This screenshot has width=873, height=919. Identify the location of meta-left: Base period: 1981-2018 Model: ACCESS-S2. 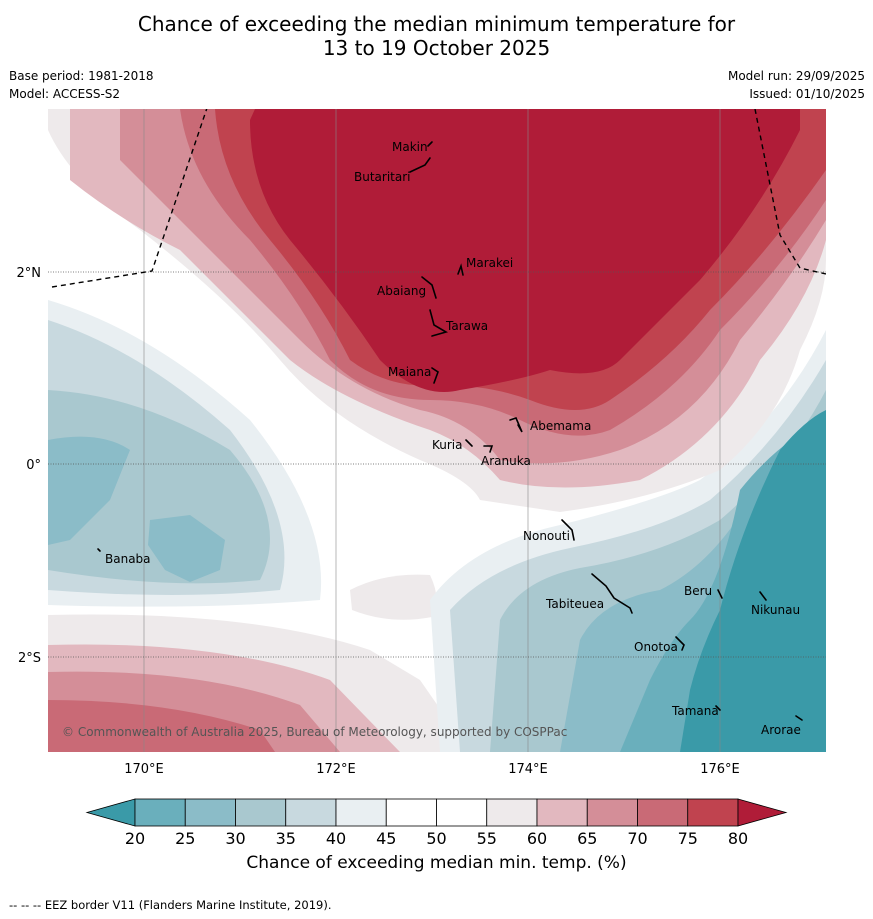
(81, 85).